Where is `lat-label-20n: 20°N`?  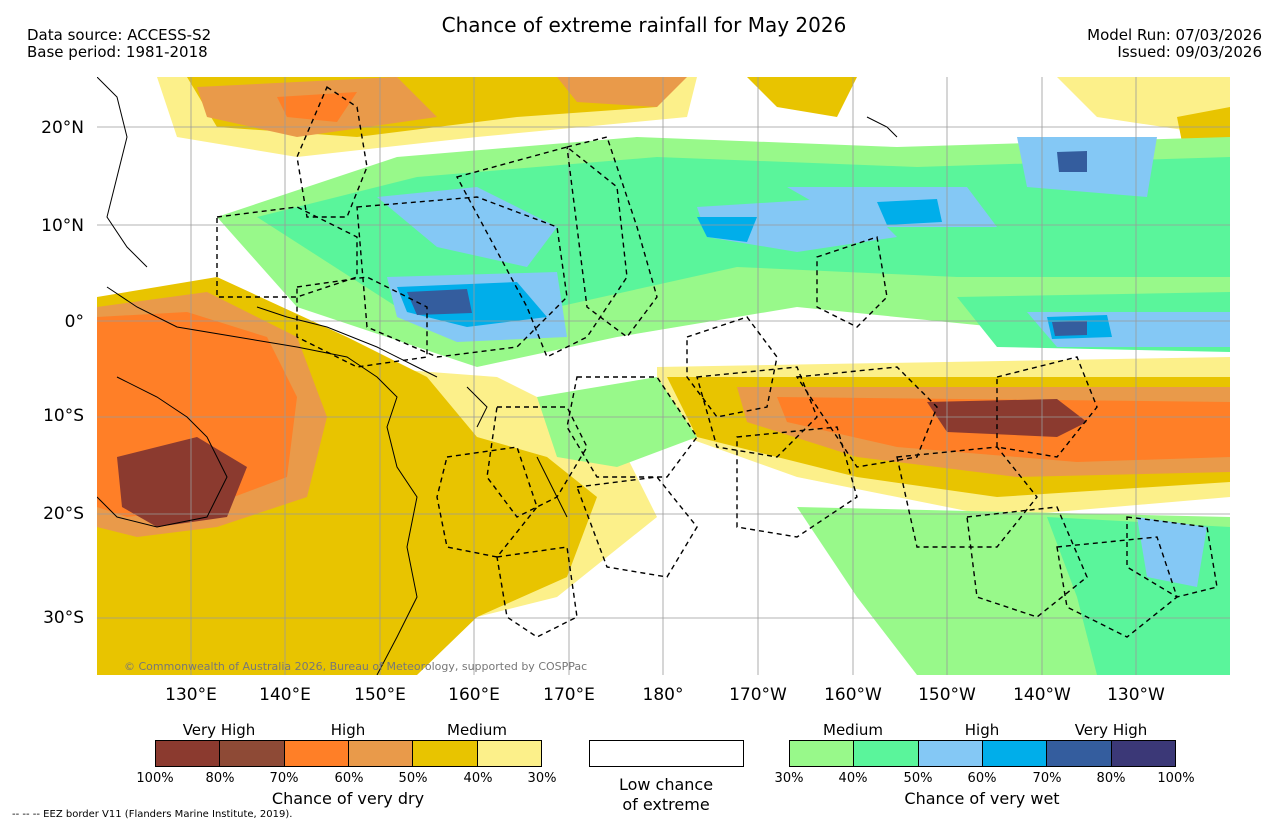 lat-label-20n: 20°N is located at coordinates (62, 128).